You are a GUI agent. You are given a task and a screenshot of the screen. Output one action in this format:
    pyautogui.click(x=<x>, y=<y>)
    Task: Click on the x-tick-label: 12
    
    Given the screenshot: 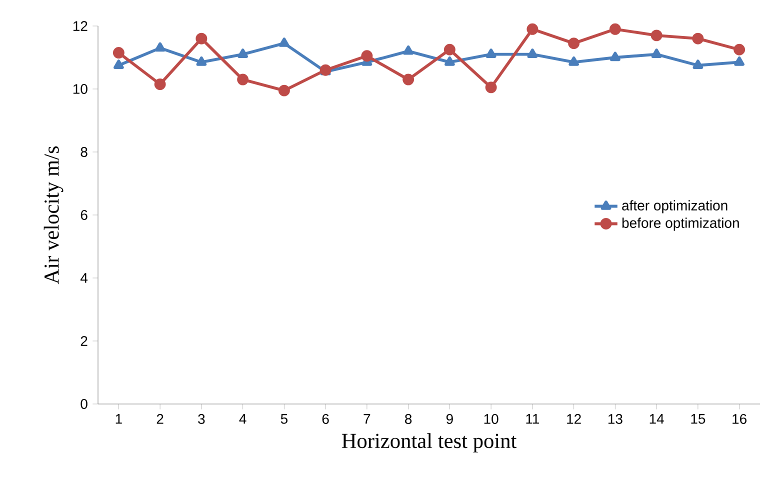 What is the action you would take?
    pyautogui.click(x=574, y=419)
    